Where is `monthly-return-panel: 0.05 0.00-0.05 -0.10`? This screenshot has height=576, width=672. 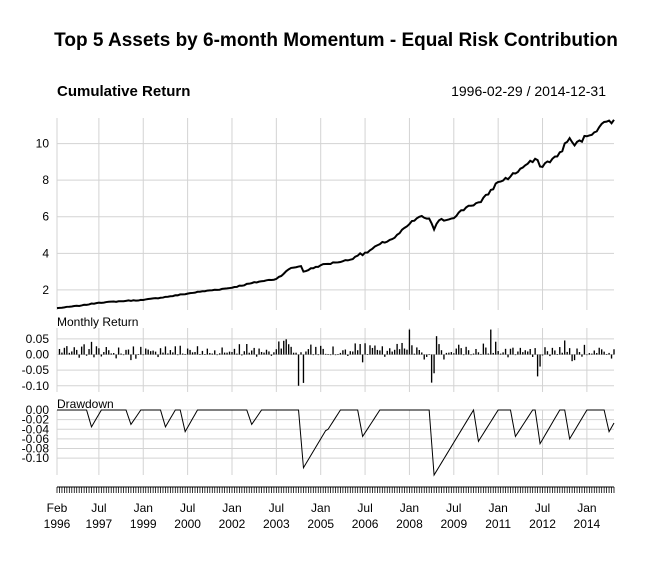 monthly-return-panel: 0.05 0.00-0.05 -0.10 is located at coordinates (318, 361).